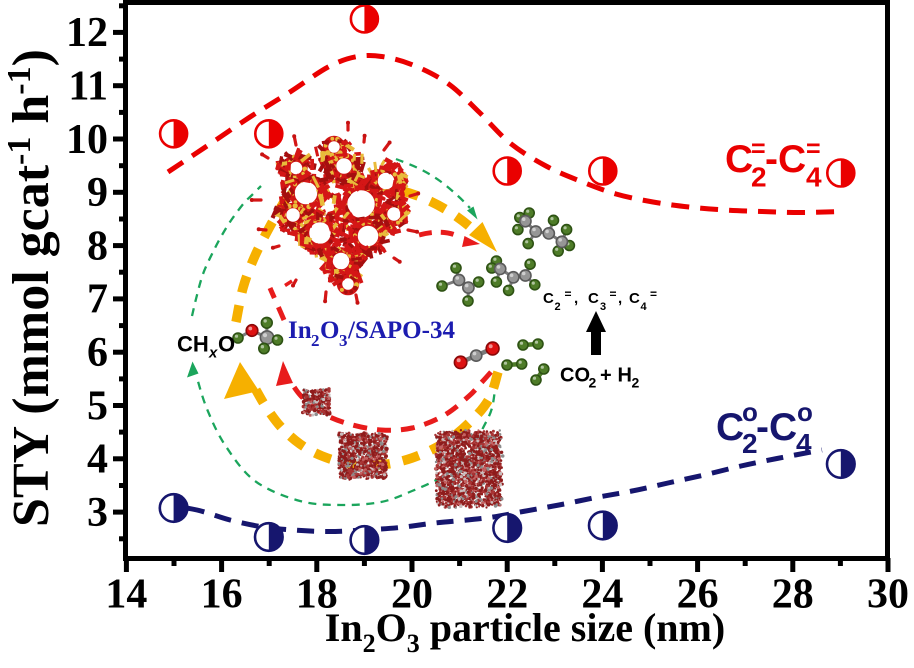 Image resolution: width=914 pixels, height=668 pixels. Describe the element at coordinates (193, 344) in the screenshot. I see `svg-text: CH` at that location.